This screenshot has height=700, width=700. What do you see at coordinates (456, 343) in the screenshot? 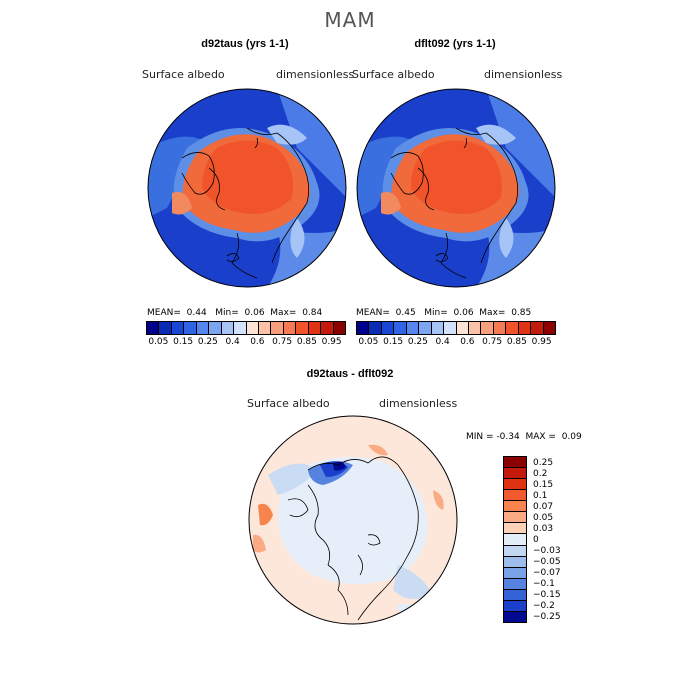
I see `colorbar-panel2-ticks: 0.05 0.15 0.25 0.4 0.6 0.75 0.85 0.95` at bounding box center [456, 343].